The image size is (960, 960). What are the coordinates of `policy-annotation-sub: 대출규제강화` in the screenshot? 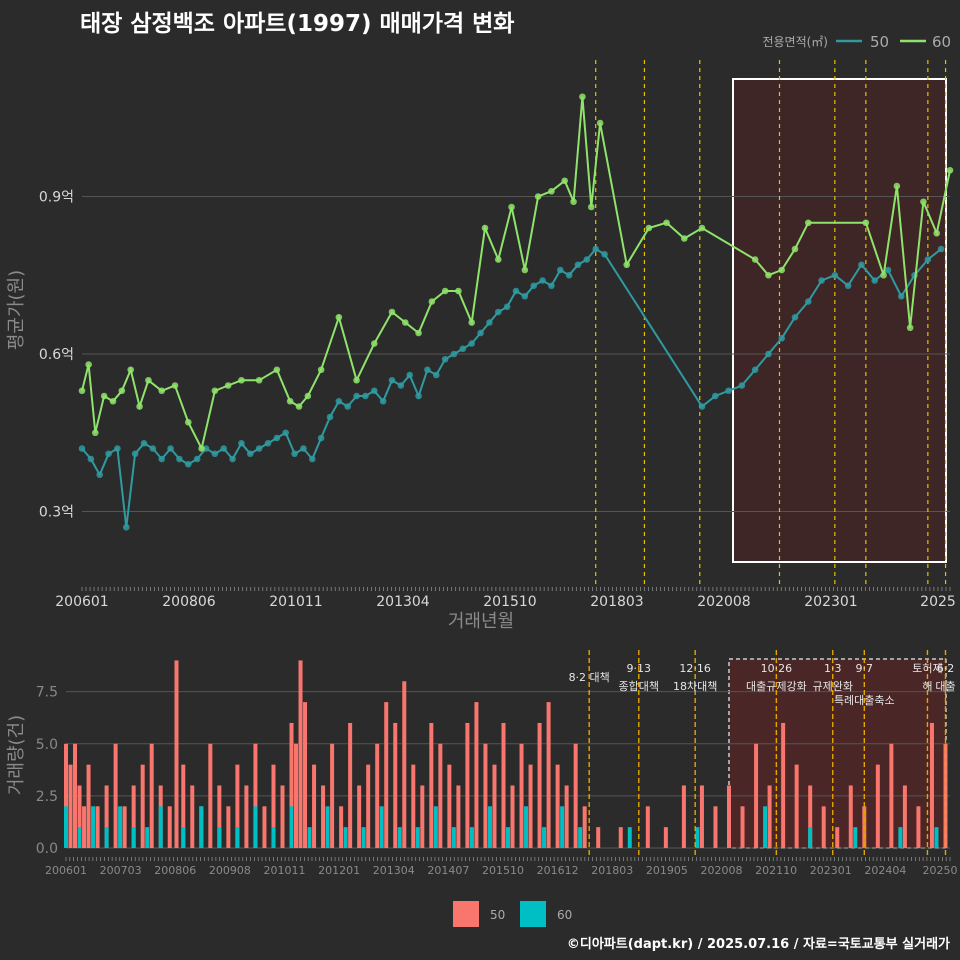 It's located at (776, 686).